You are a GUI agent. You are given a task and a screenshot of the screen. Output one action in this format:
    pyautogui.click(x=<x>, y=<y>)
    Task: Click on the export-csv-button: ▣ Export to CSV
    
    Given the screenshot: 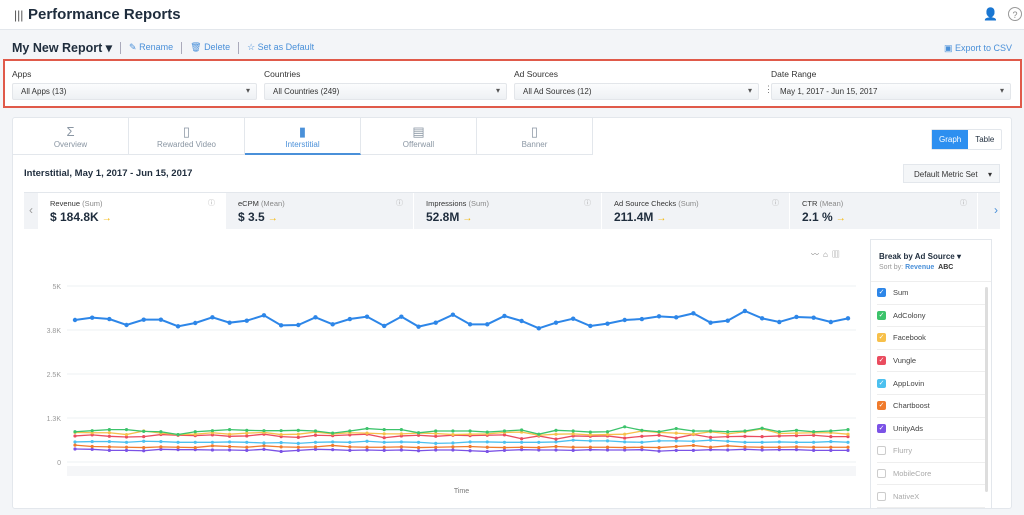 What is the action you would take?
    pyautogui.click(x=977, y=48)
    